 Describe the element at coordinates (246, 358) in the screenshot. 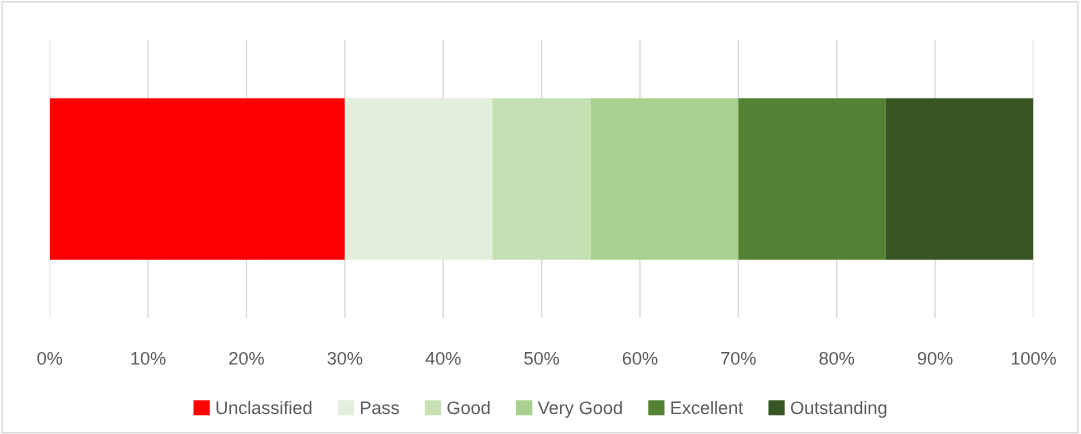

I see `x-tick-label: 20%` at that location.